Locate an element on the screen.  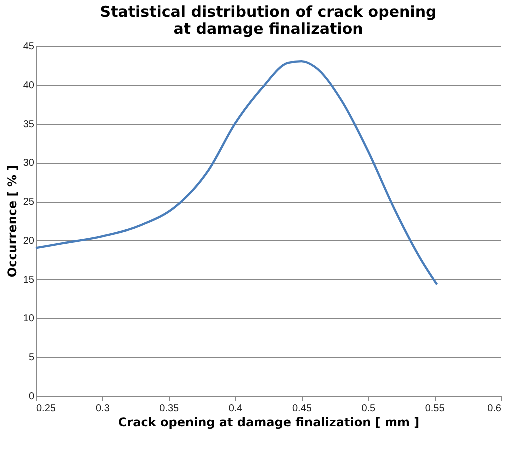
y-tick-label: 35 is located at coordinates (29, 124).